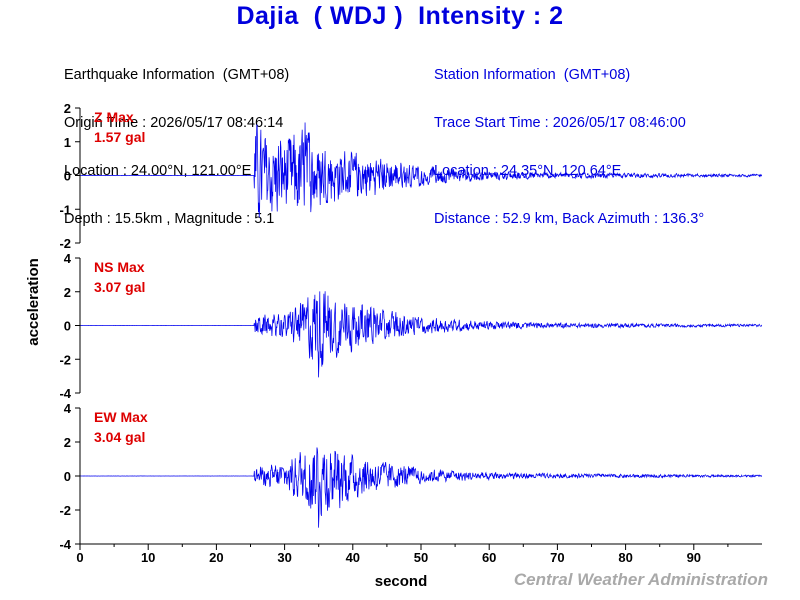 The image size is (800, 600). What do you see at coordinates (33, 302) in the screenshot?
I see `y-axis-label: acceleration` at bounding box center [33, 302].